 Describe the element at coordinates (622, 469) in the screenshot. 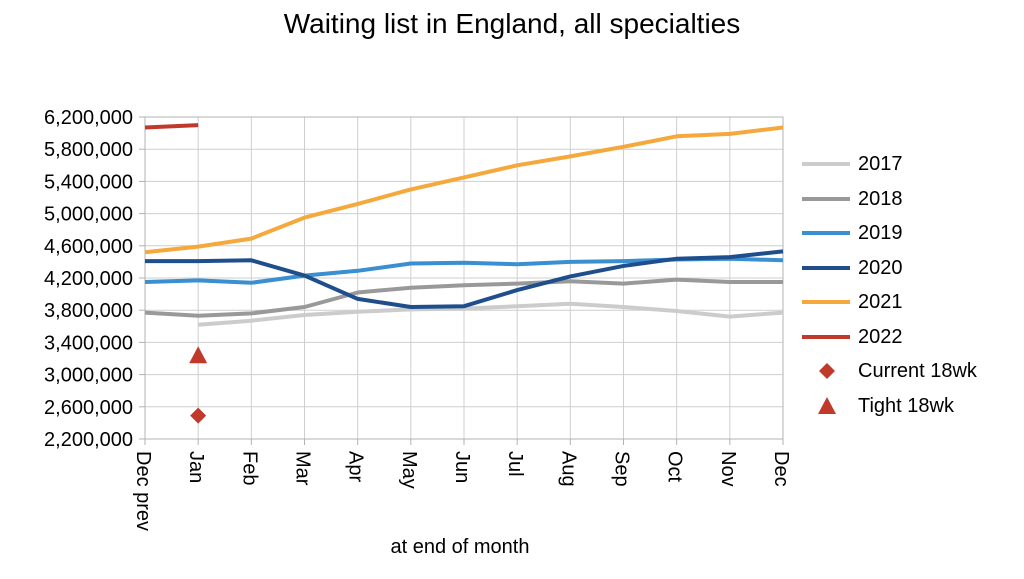

I see `x-tick-label: Sep` at that location.